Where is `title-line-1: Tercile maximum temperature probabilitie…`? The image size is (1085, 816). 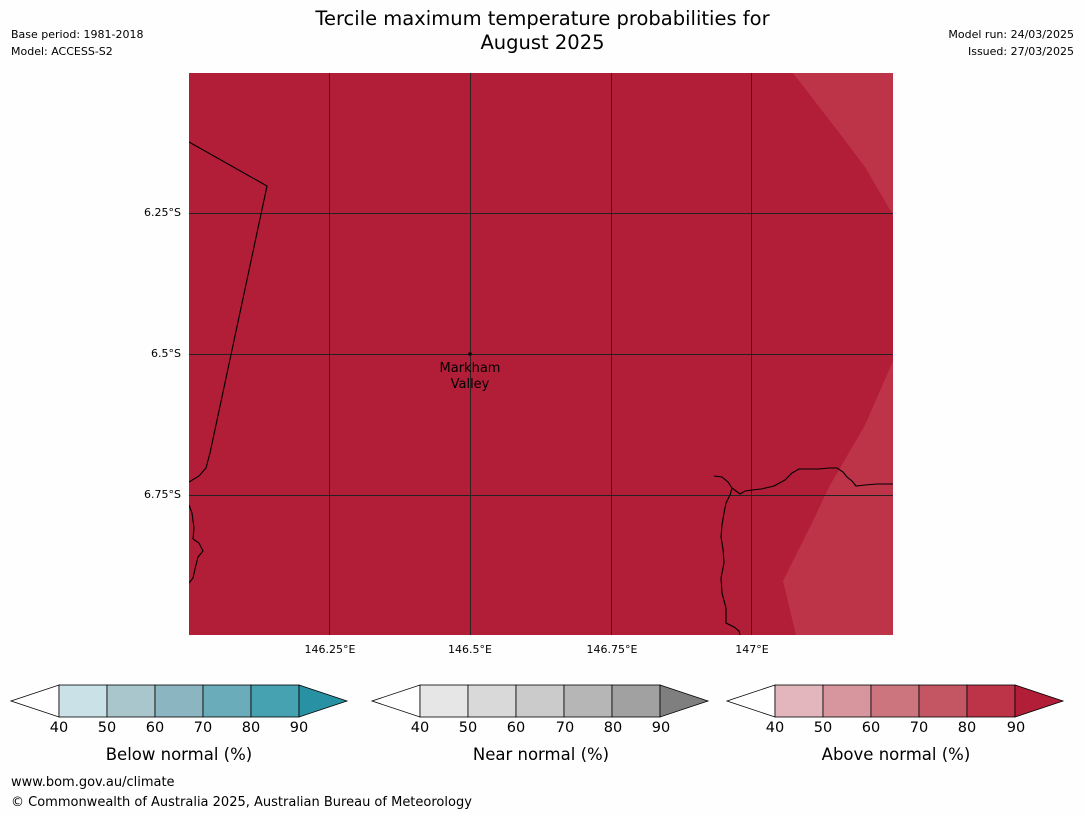 title-line-1: Tercile maximum temperature probabilitie… is located at coordinates (542, 18).